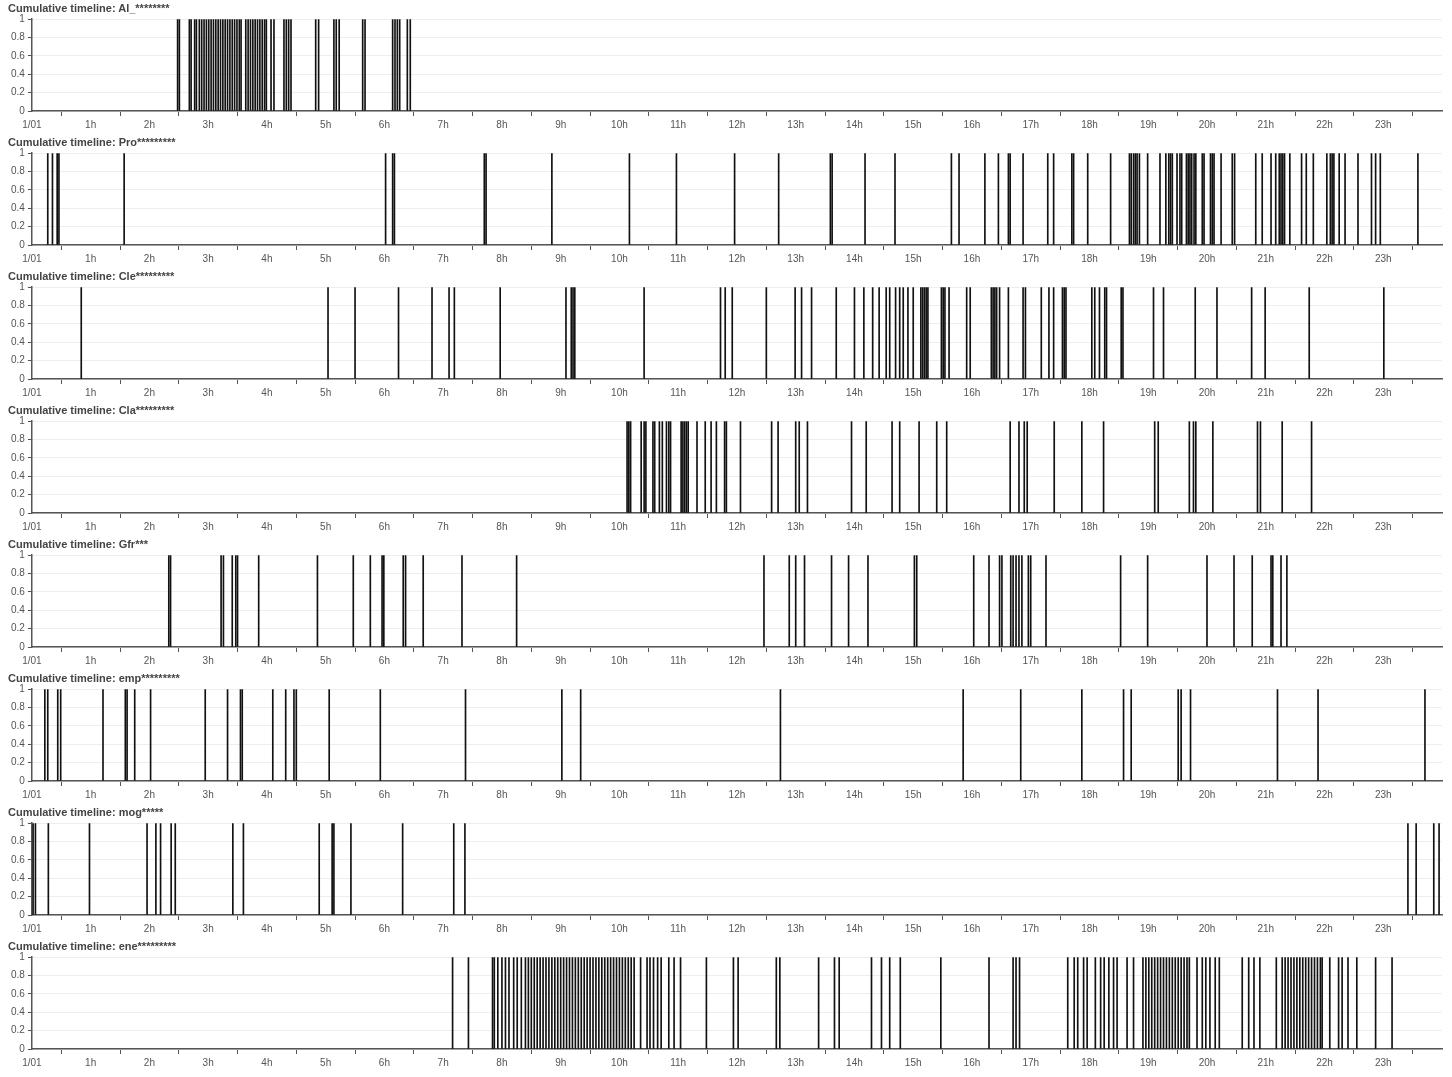  What do you see at coordinates (22, 780) in the screenshot?
I see `y-tick-label: 0` at bounding box center [22, 780].